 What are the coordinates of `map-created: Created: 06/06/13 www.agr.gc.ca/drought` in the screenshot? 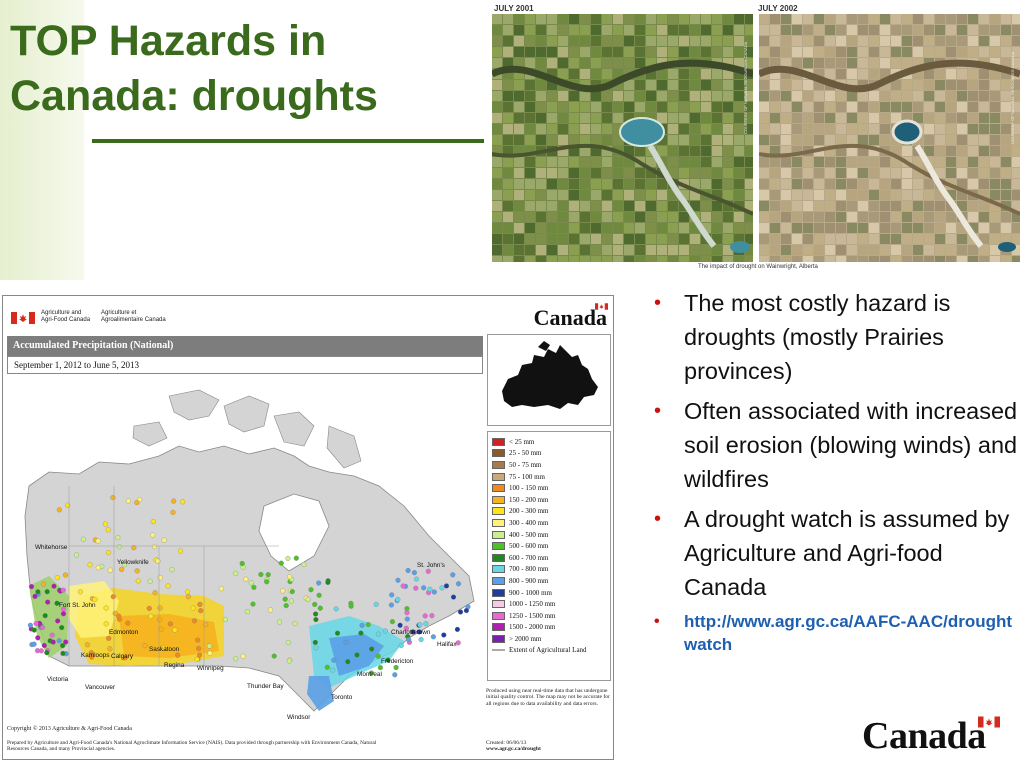 It's located at (549, 746).